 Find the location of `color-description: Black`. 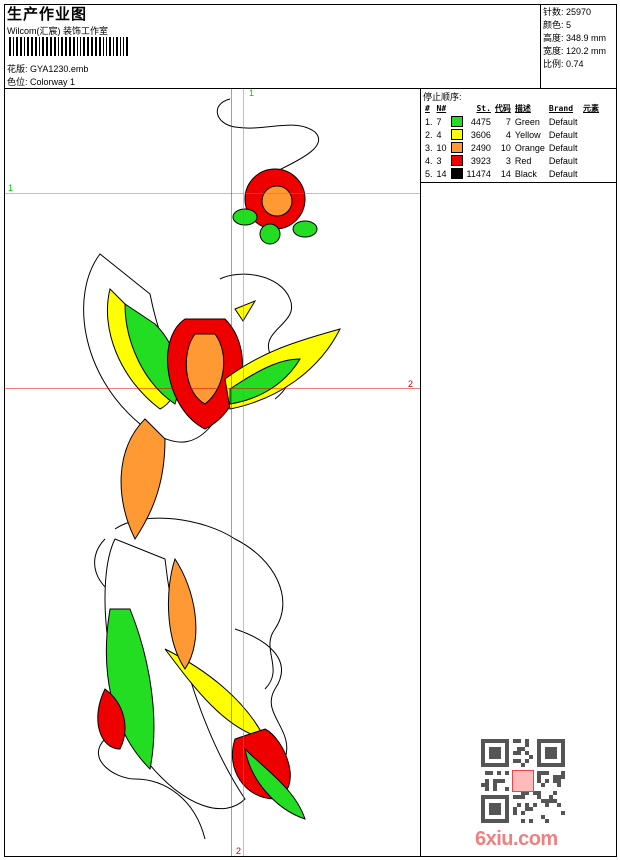

color-description: Black is located at coordinates (525, 173).